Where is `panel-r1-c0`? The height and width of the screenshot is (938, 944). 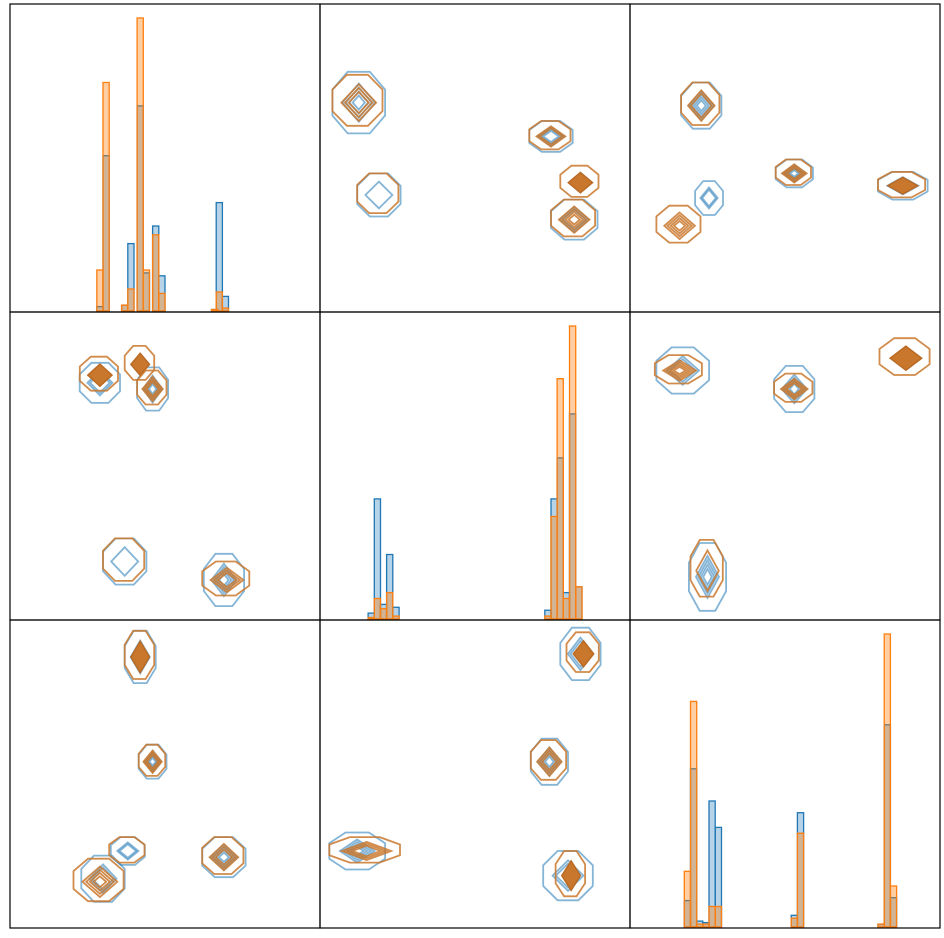
panel-r1-c0 is located at coordinates (165, 466).